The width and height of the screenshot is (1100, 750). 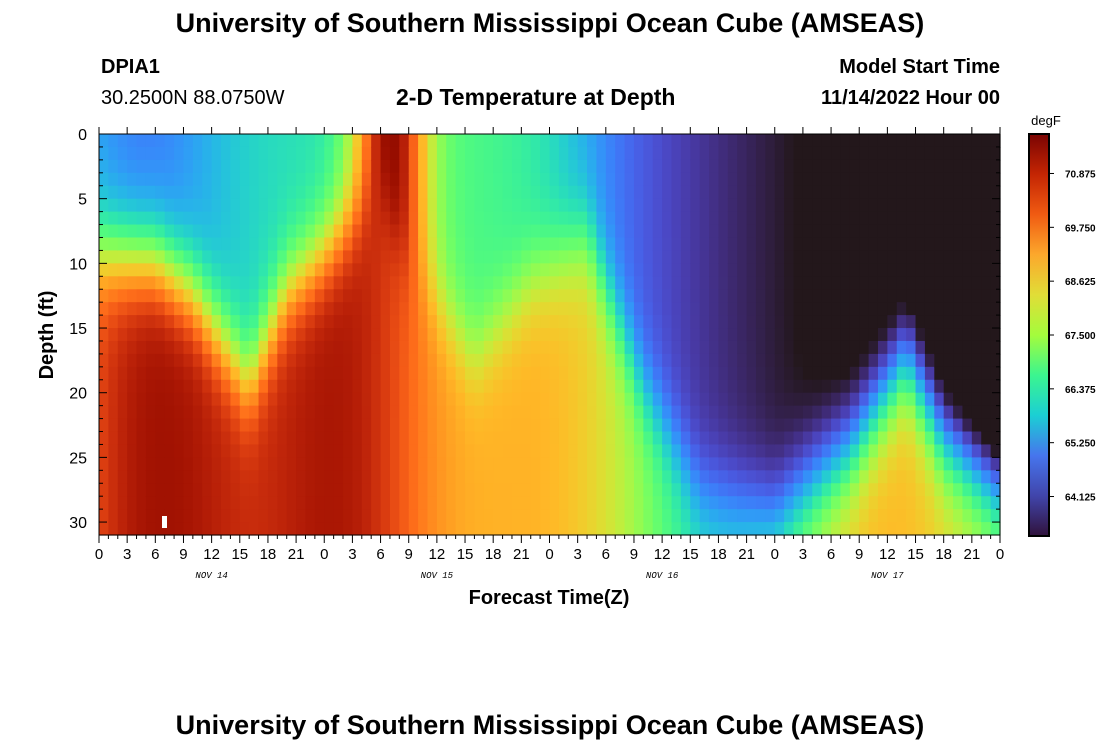 What do you see at coordinates (268, 554) in the screenshot?
I see `x-tick-label: 18` at bounding box center [268, 554].